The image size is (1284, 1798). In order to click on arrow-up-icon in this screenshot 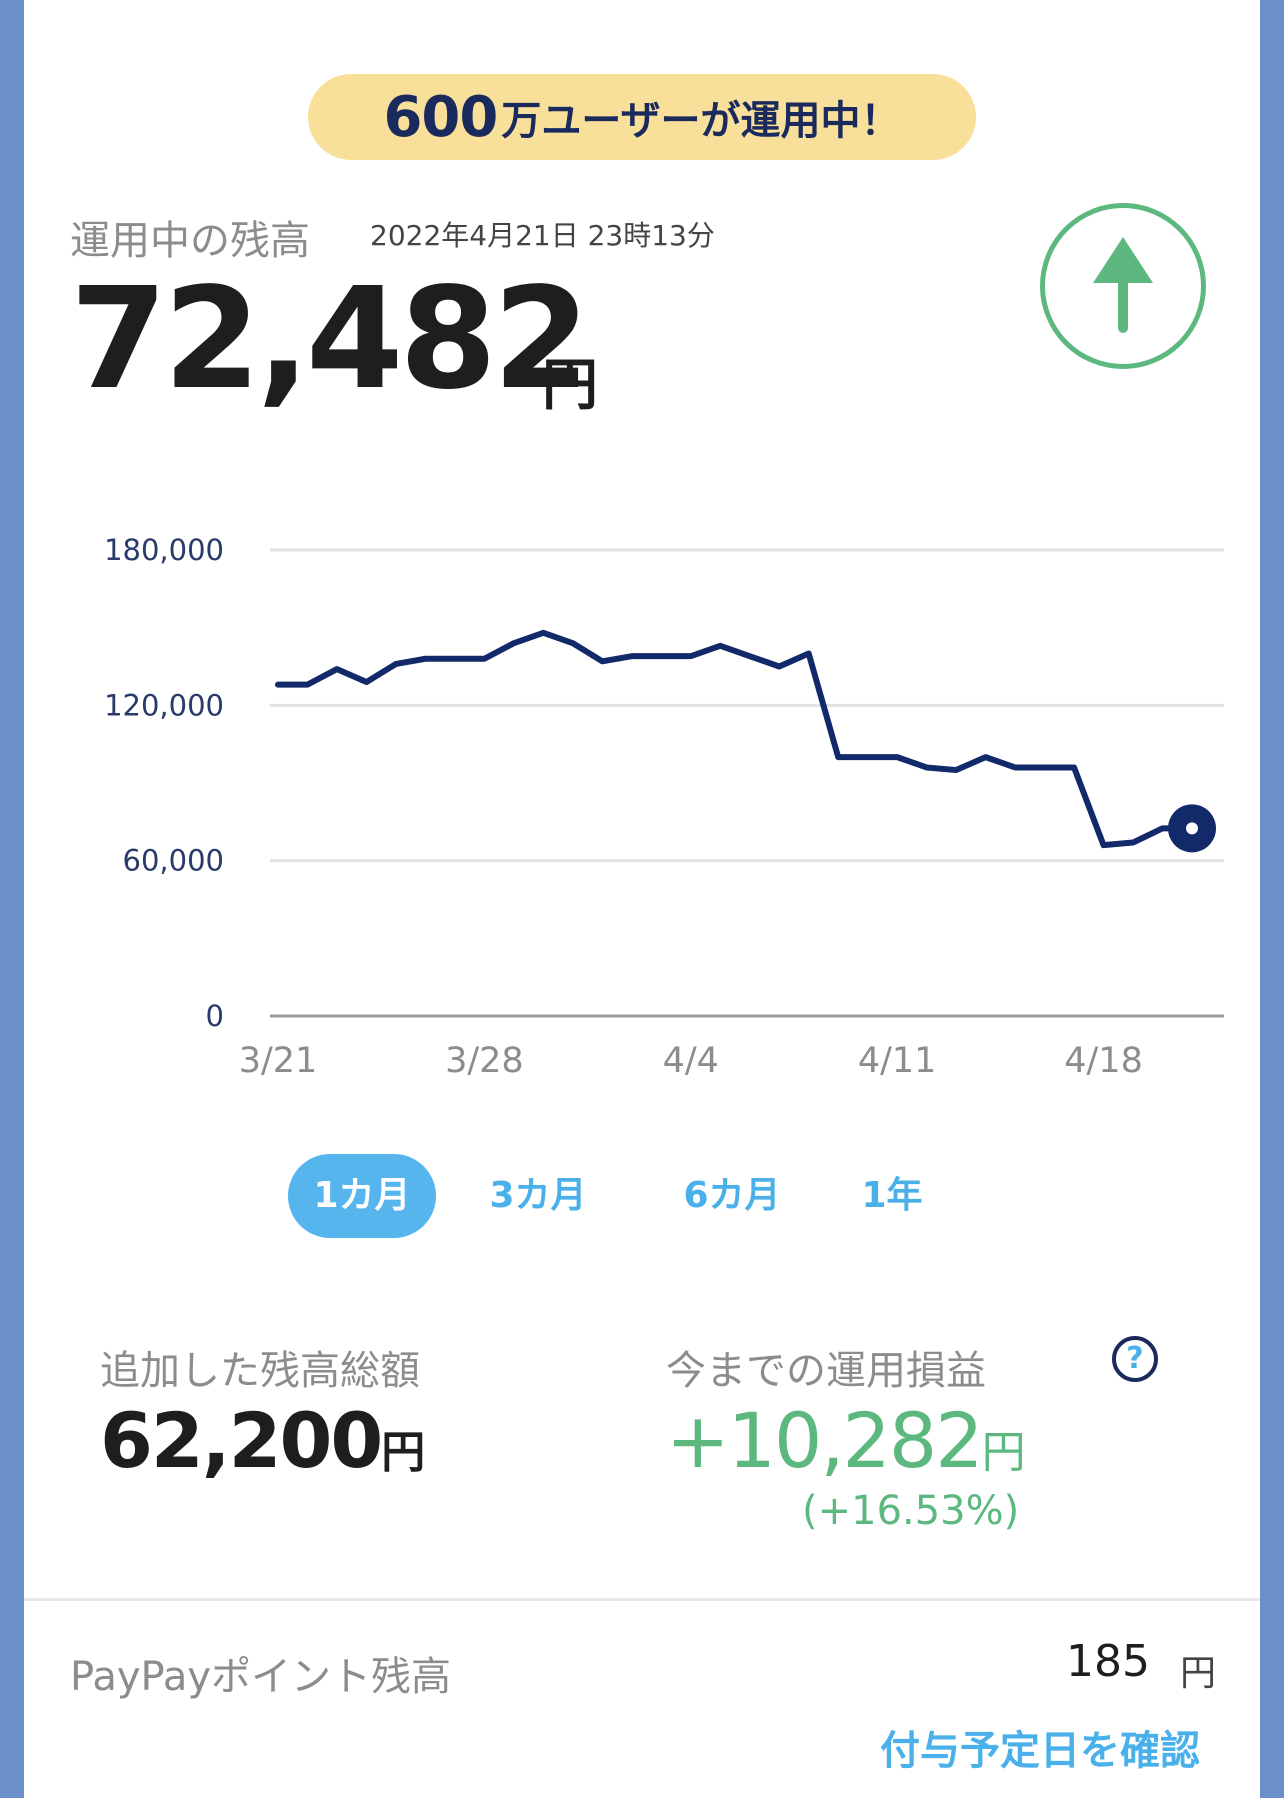, I will do `click(1123, 285)`.